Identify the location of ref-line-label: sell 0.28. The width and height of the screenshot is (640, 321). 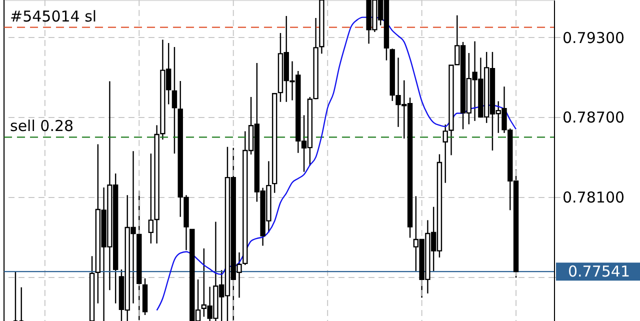
(42, 126).